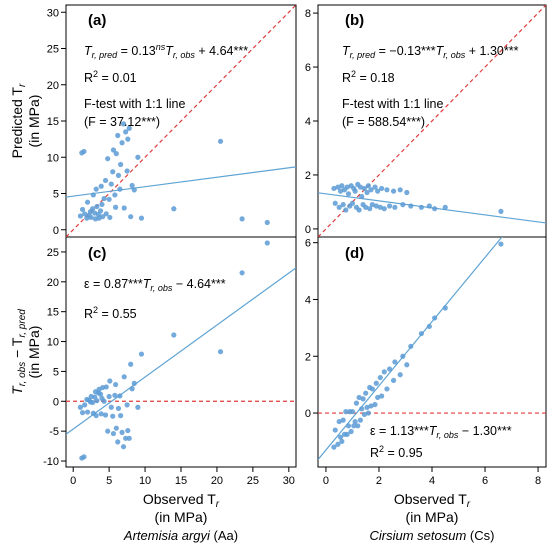  What do you see at coordinates (56, 231) in the screenshot?
I see `panel-a-y-tick-label: 0` at bounding box center [56, 231].